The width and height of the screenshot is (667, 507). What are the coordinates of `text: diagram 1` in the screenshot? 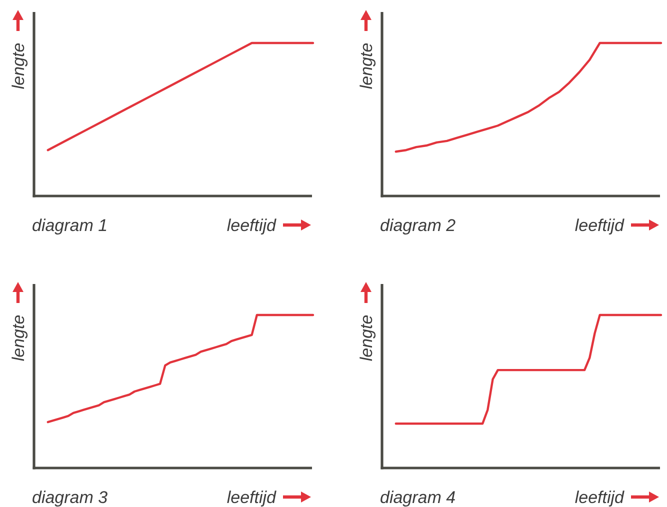 It's located at (70, 225).